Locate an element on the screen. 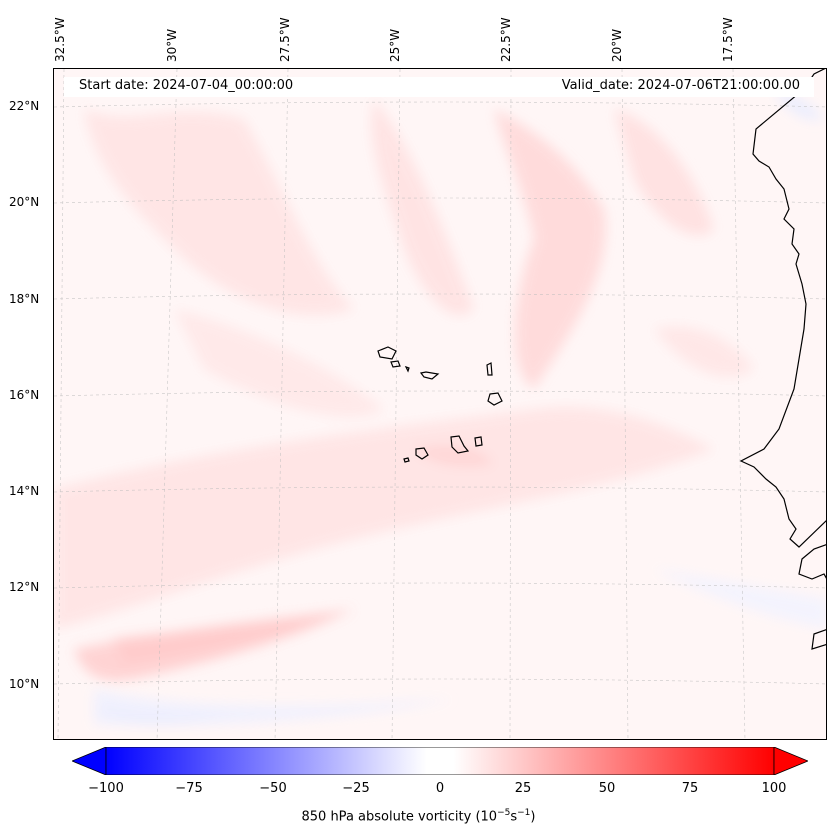 Image resolution: width=837 pixels, height=839 pixels. colorbar-tick-minus-25: −25 is located at coordinates (356, 788).